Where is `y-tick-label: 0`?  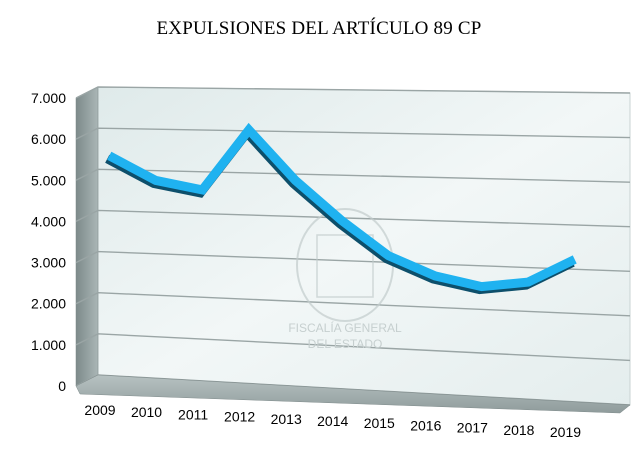
y-tick-label: 0 is located at coordinates (62, 386).